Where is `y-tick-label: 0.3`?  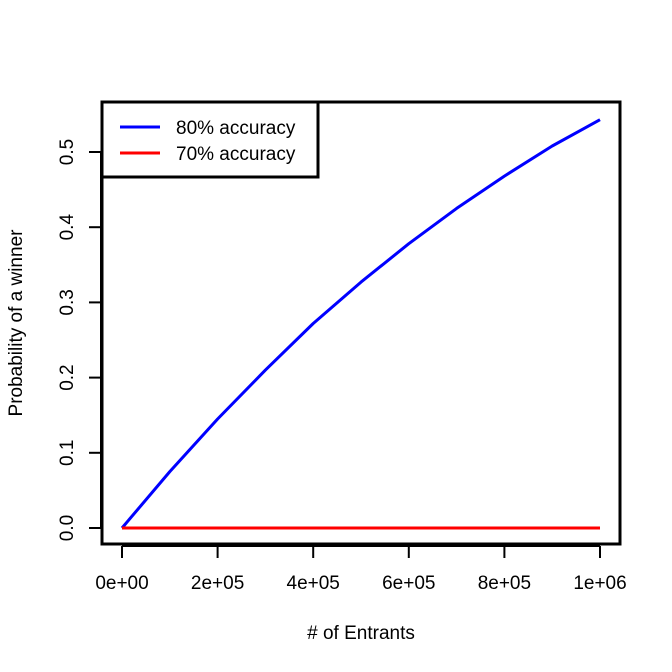
y-tick-label: 0.3 is located at coordinates (67, 302).